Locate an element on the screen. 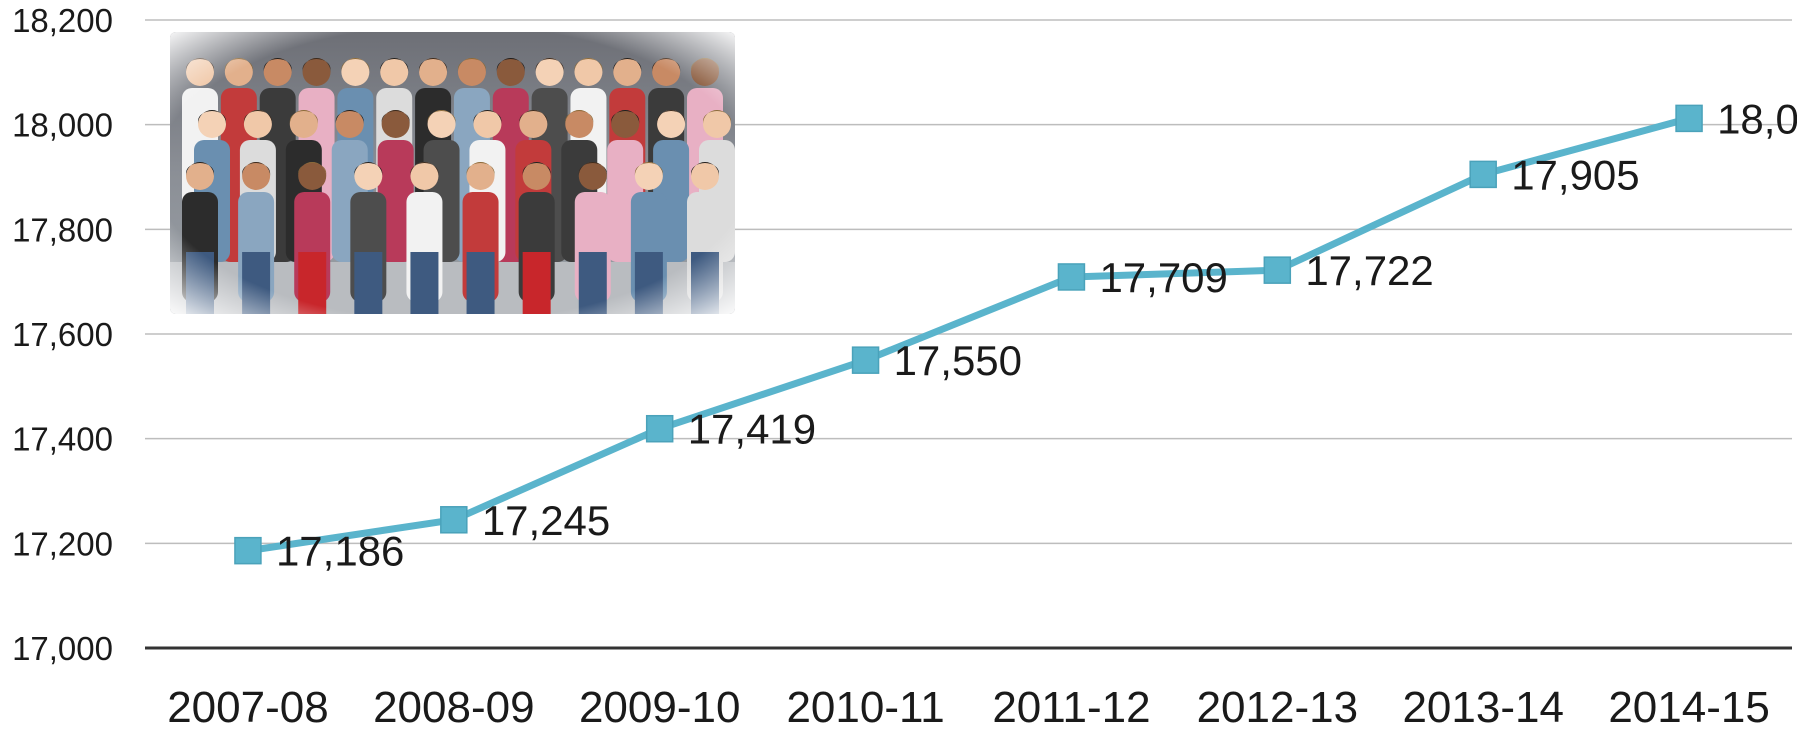 The width and height of the screenshot is (1797, 733). x-category-label: 2007-08 is located at coordinates (247, 707).